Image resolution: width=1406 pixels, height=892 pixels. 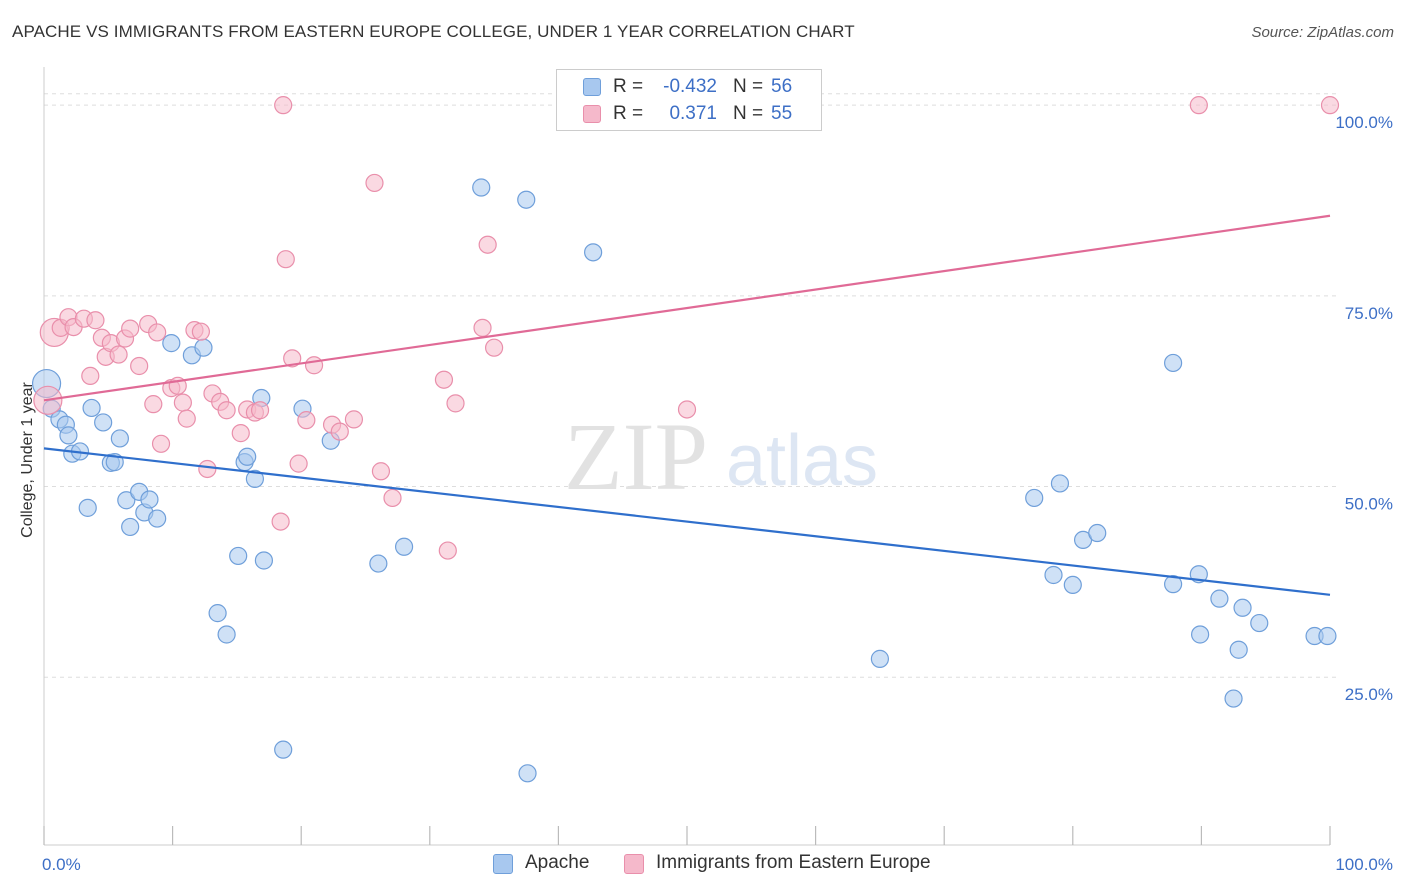 What do you see at coordinates (1364, 122) in the screenshot?
I see `y-tick-label: 100.0%` at bounding box center [1364, 122].